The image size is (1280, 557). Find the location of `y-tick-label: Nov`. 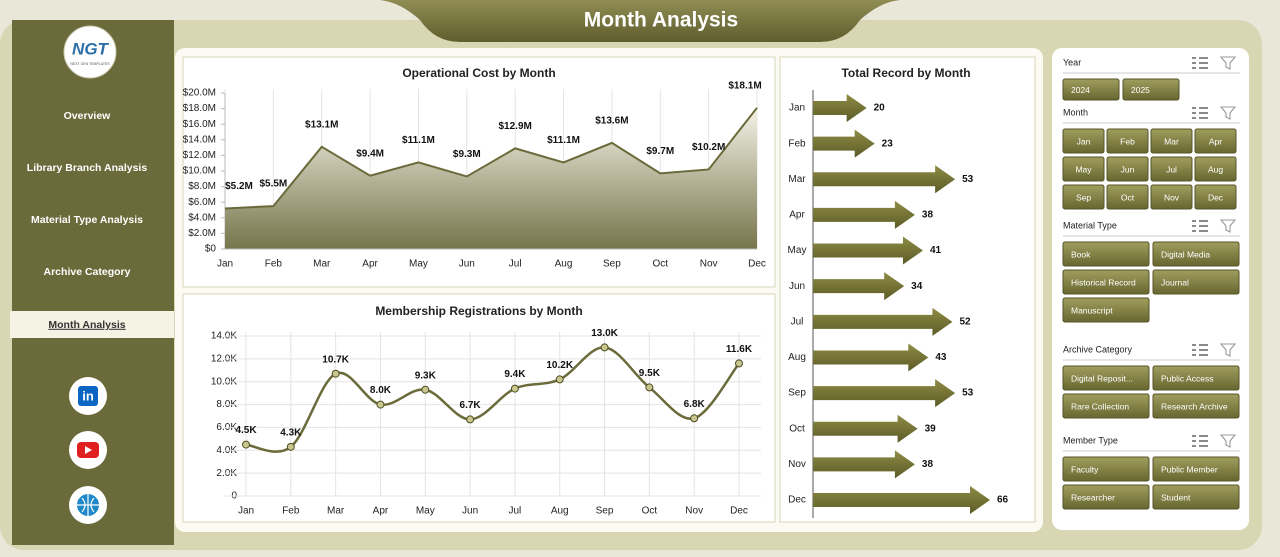

y-tick-label: Nov is located at coordinates (797, 464).